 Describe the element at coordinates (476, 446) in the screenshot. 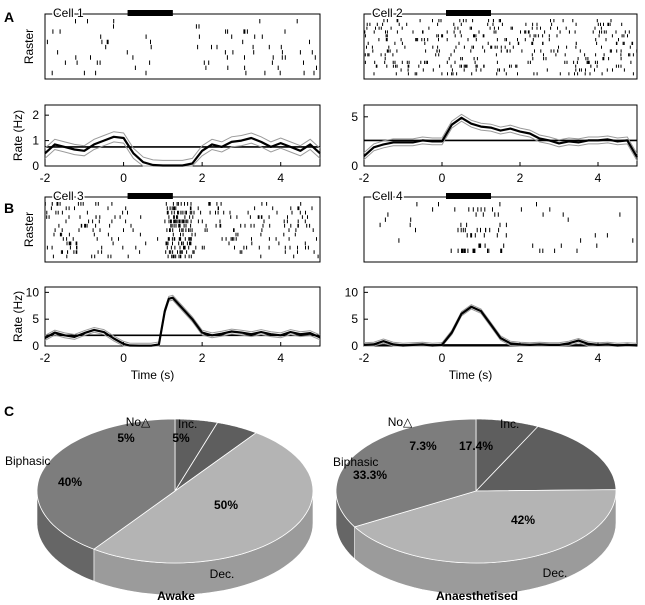

I see `pie-value-label: 17.4%` at that location.